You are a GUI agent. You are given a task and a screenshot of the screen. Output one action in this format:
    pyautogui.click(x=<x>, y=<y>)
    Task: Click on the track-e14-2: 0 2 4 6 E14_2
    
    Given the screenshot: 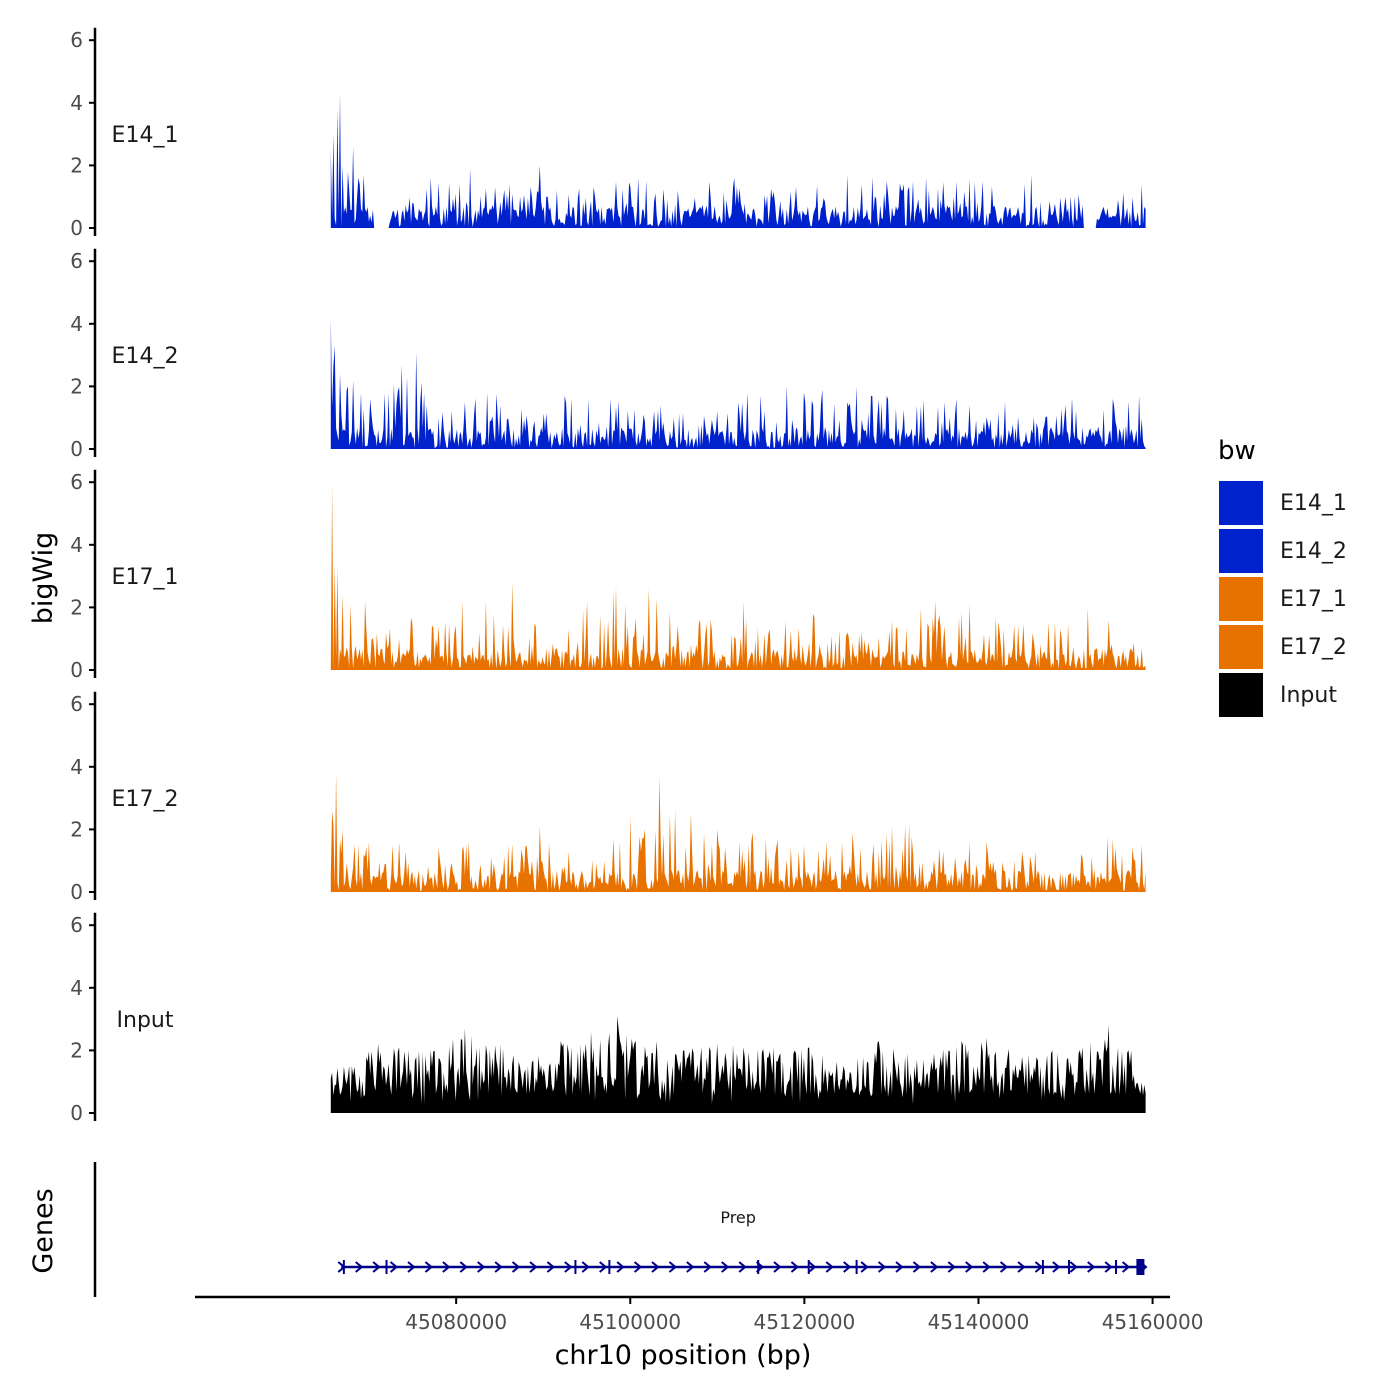 What is the action you would take?
    pyautogui.click(x=608, y=354)
    